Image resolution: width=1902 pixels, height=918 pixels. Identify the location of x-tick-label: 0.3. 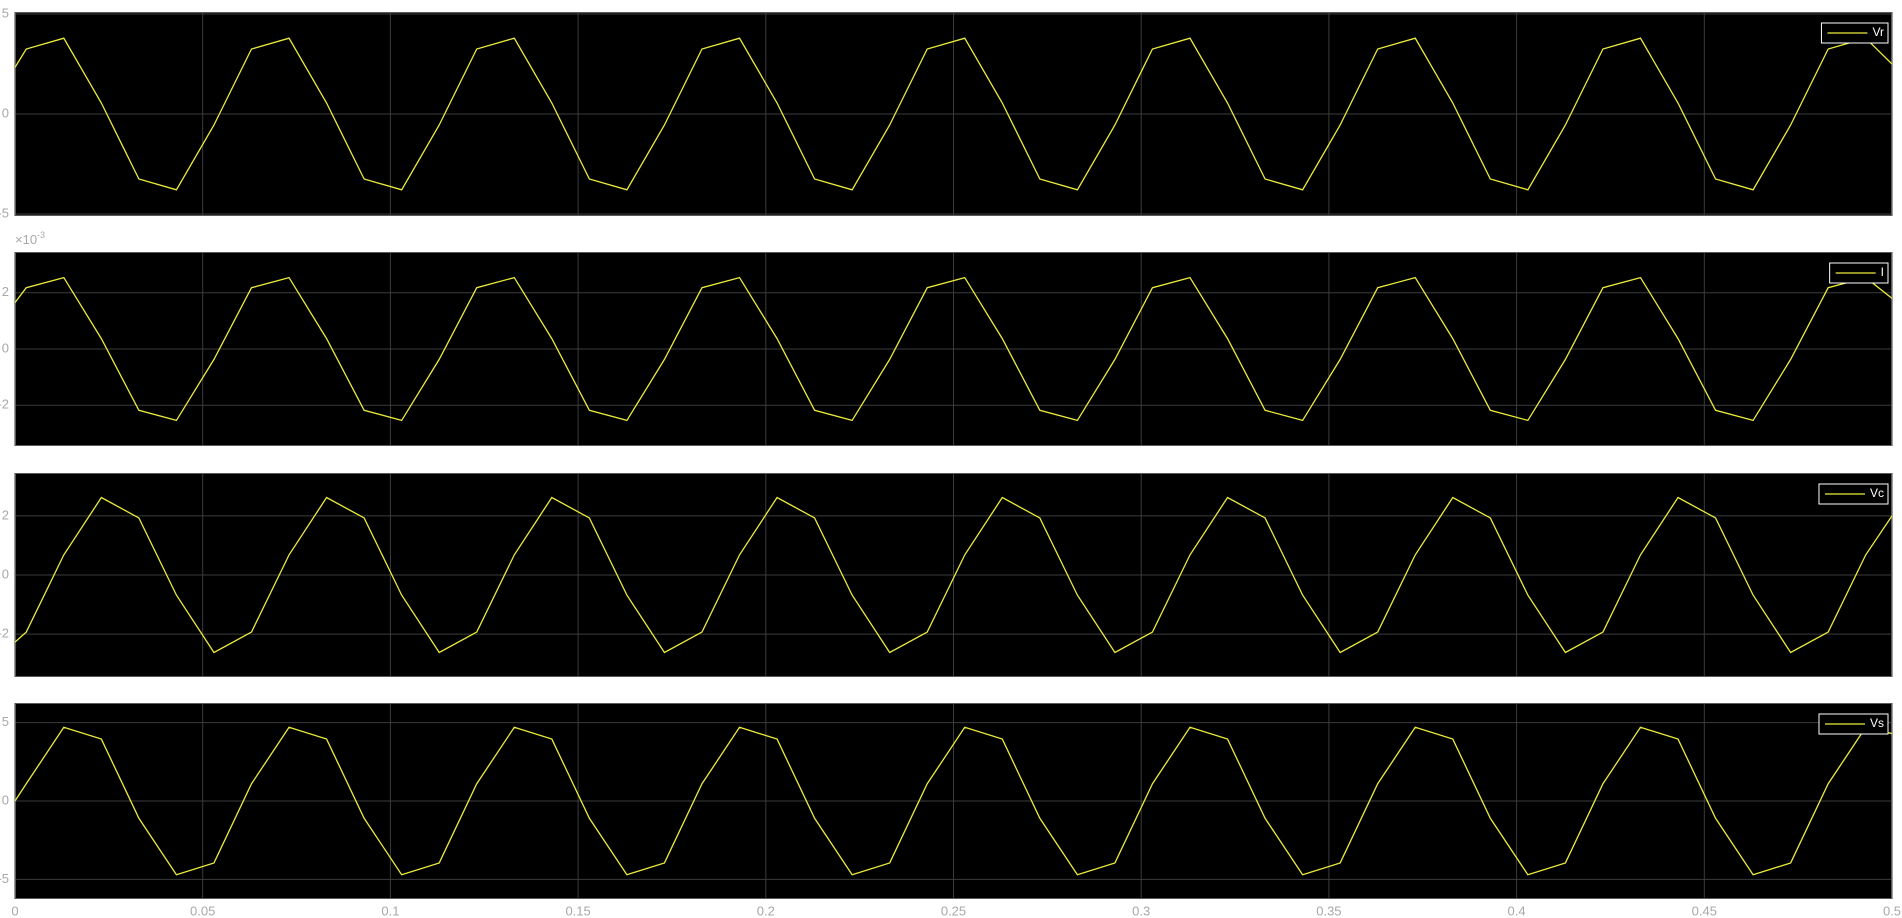
(1141, 910).